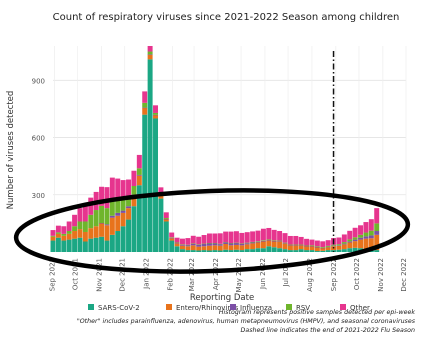 This screenshot has width=429, height=364. Describe the element at coordinates (119, 308) in the screenshot. I see `legend-label: SARS-CoV-2` at that location.